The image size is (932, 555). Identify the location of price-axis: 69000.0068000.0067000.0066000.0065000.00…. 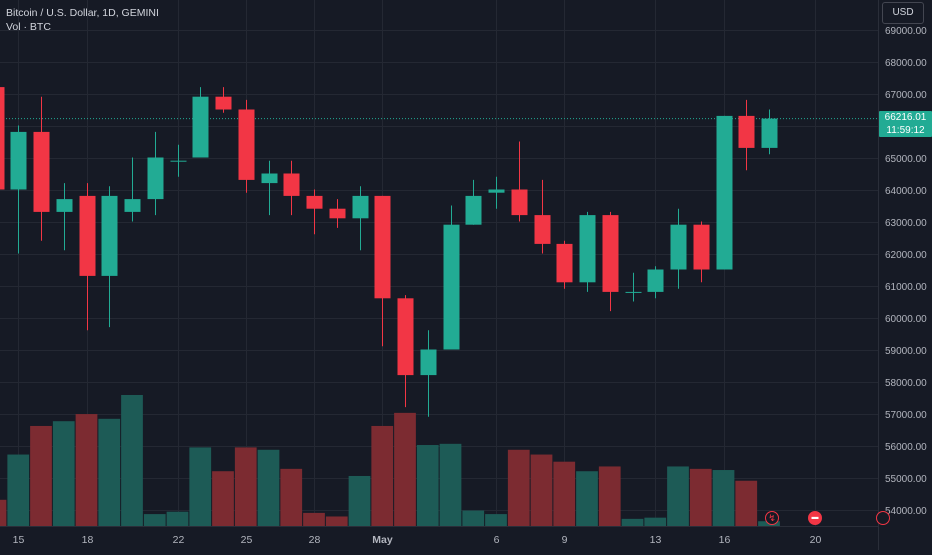
(906, 271).